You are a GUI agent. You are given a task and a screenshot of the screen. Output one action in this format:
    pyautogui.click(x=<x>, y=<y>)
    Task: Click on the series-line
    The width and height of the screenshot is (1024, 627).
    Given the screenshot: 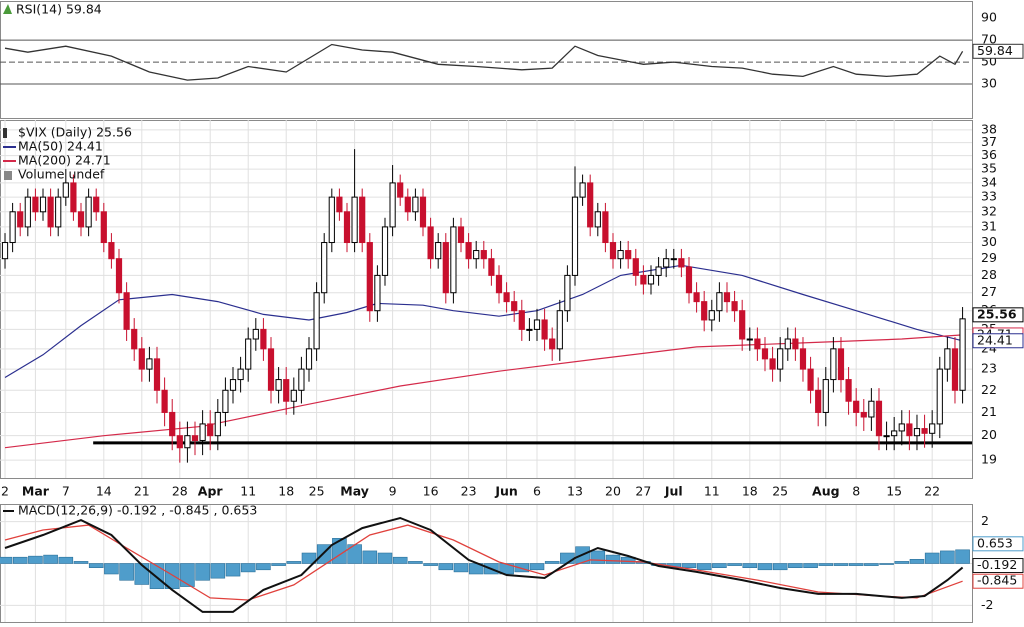 What is the action you would take?
    pyautogui.click(x=484, y=62)
    